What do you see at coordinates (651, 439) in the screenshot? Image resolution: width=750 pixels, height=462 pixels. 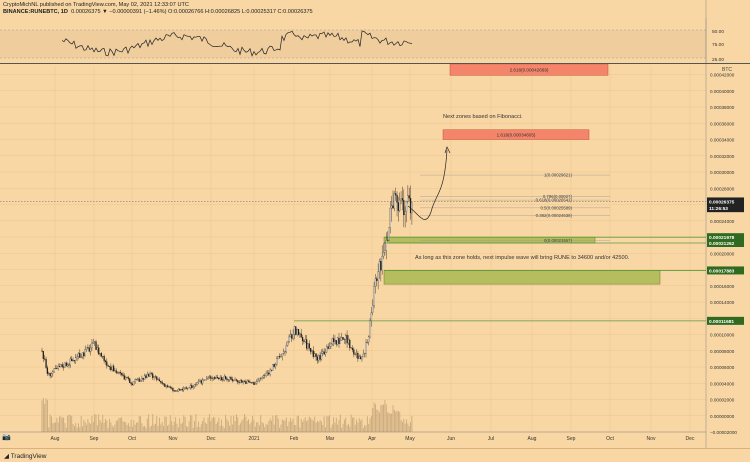 I see `x-tick-label: Nov` at bounding box center [651, 439].